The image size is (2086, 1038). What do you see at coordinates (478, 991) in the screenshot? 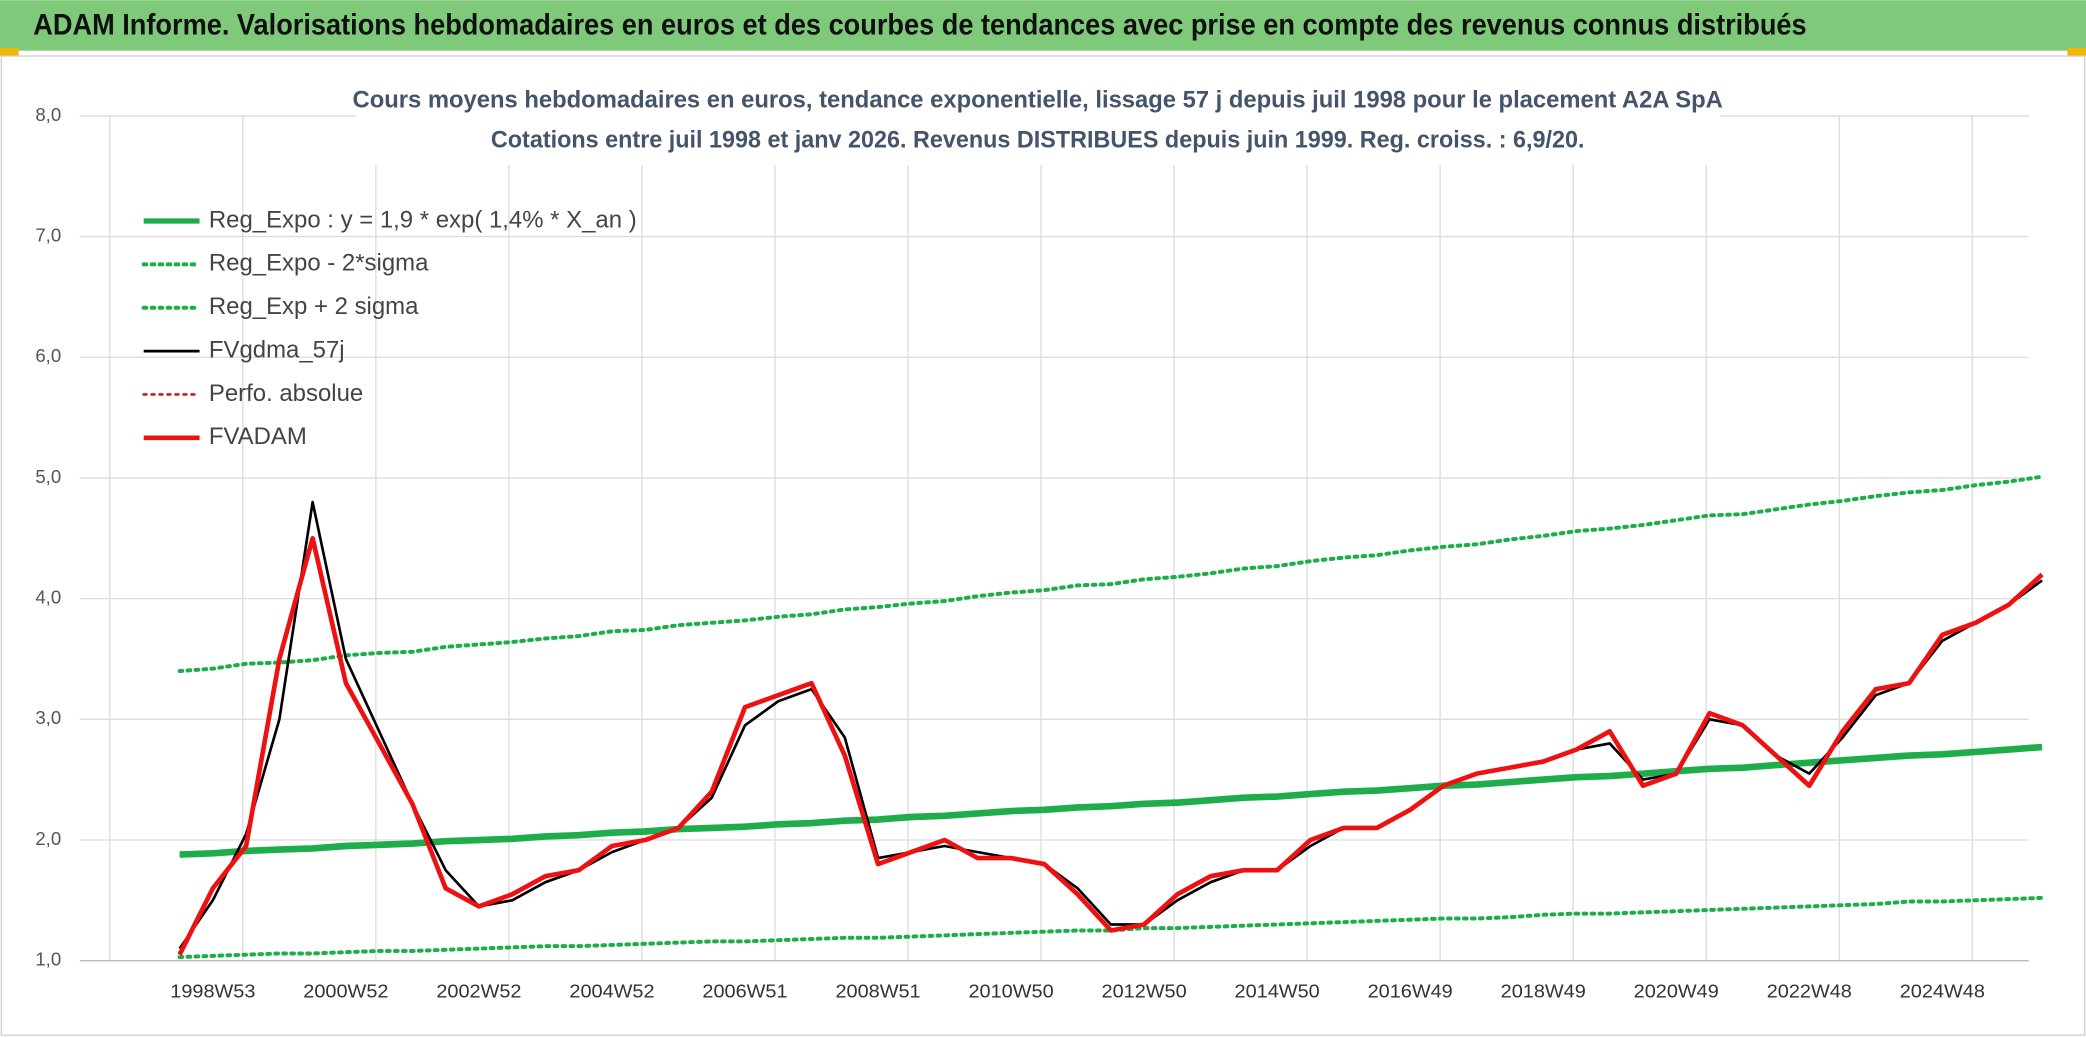
I see `x-tick-label: 2002W52` at bounding box center [478, 991].